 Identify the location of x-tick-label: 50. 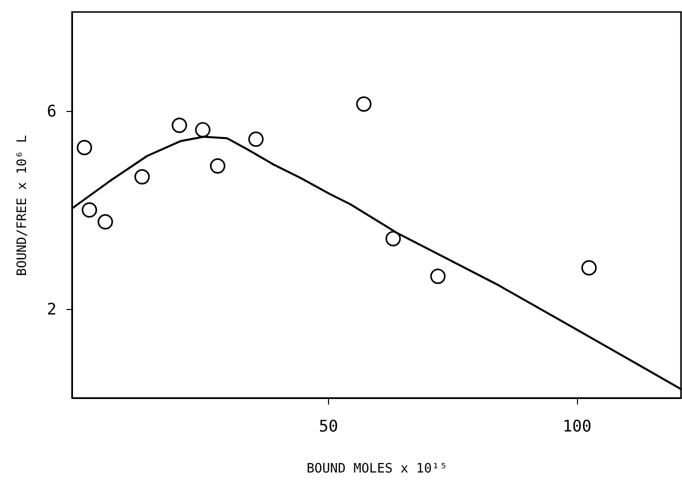
(328, 426).